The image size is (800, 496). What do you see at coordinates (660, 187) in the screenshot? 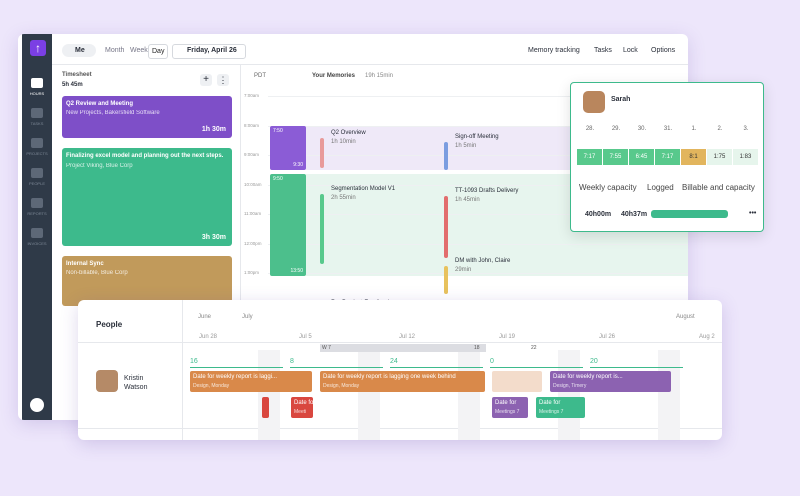
I see `capacity-label: Logged` at bounding box center [660, 187].